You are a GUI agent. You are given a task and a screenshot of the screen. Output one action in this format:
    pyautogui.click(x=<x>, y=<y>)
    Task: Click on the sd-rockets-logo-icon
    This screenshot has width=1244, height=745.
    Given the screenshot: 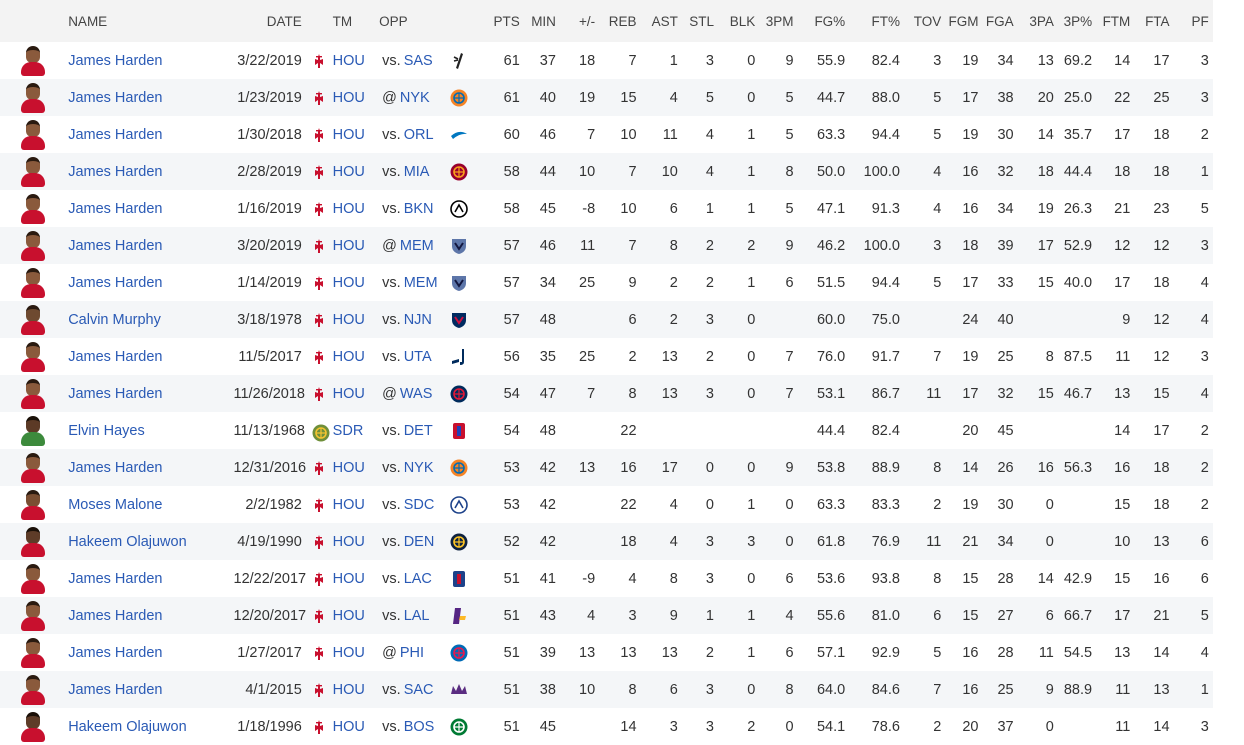 What is the action you would take?
    pyautogui.click(x=320, y=432)
    